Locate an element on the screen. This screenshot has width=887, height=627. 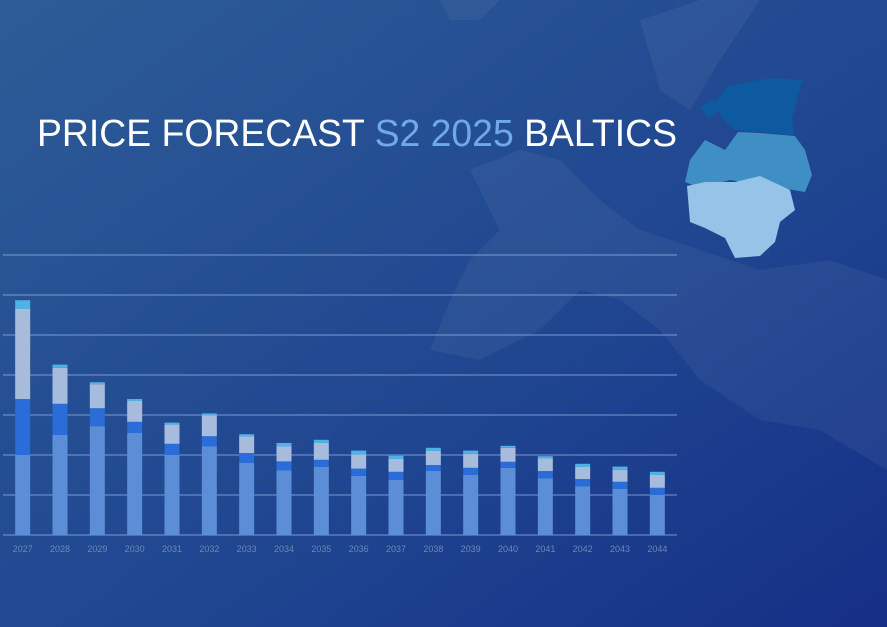
x-tick-label: 2038 is located at coordinates (433, 549).